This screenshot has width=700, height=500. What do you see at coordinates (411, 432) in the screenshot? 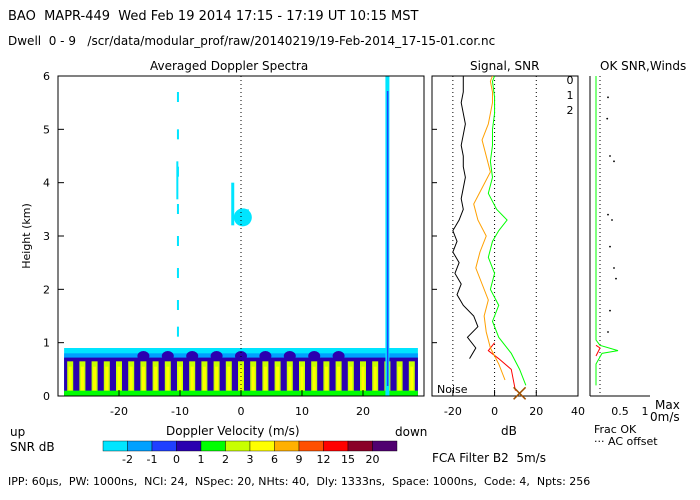
I see `colorbar-down-label: down` at bounding box center [411, 432].